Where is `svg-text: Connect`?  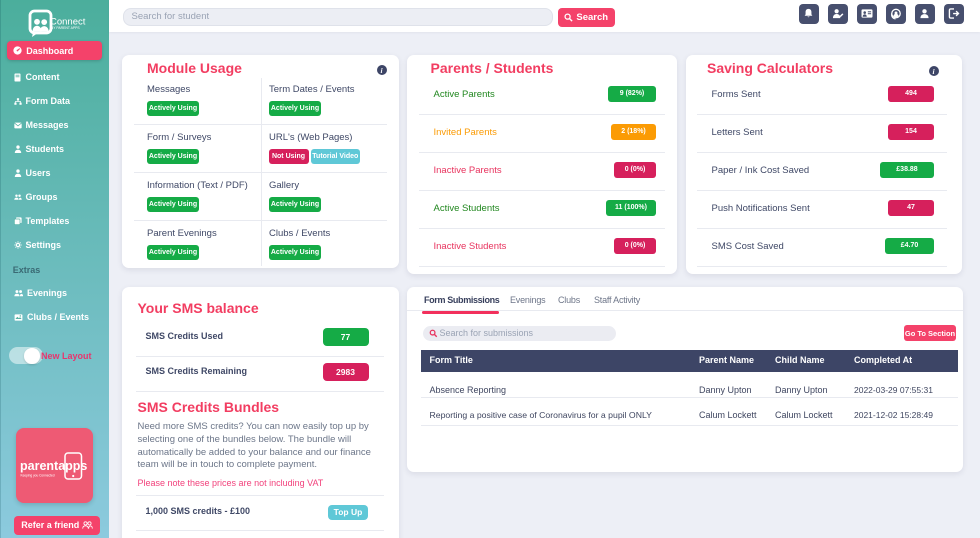 svg-text: Connect is located at coordinates (68, 22).